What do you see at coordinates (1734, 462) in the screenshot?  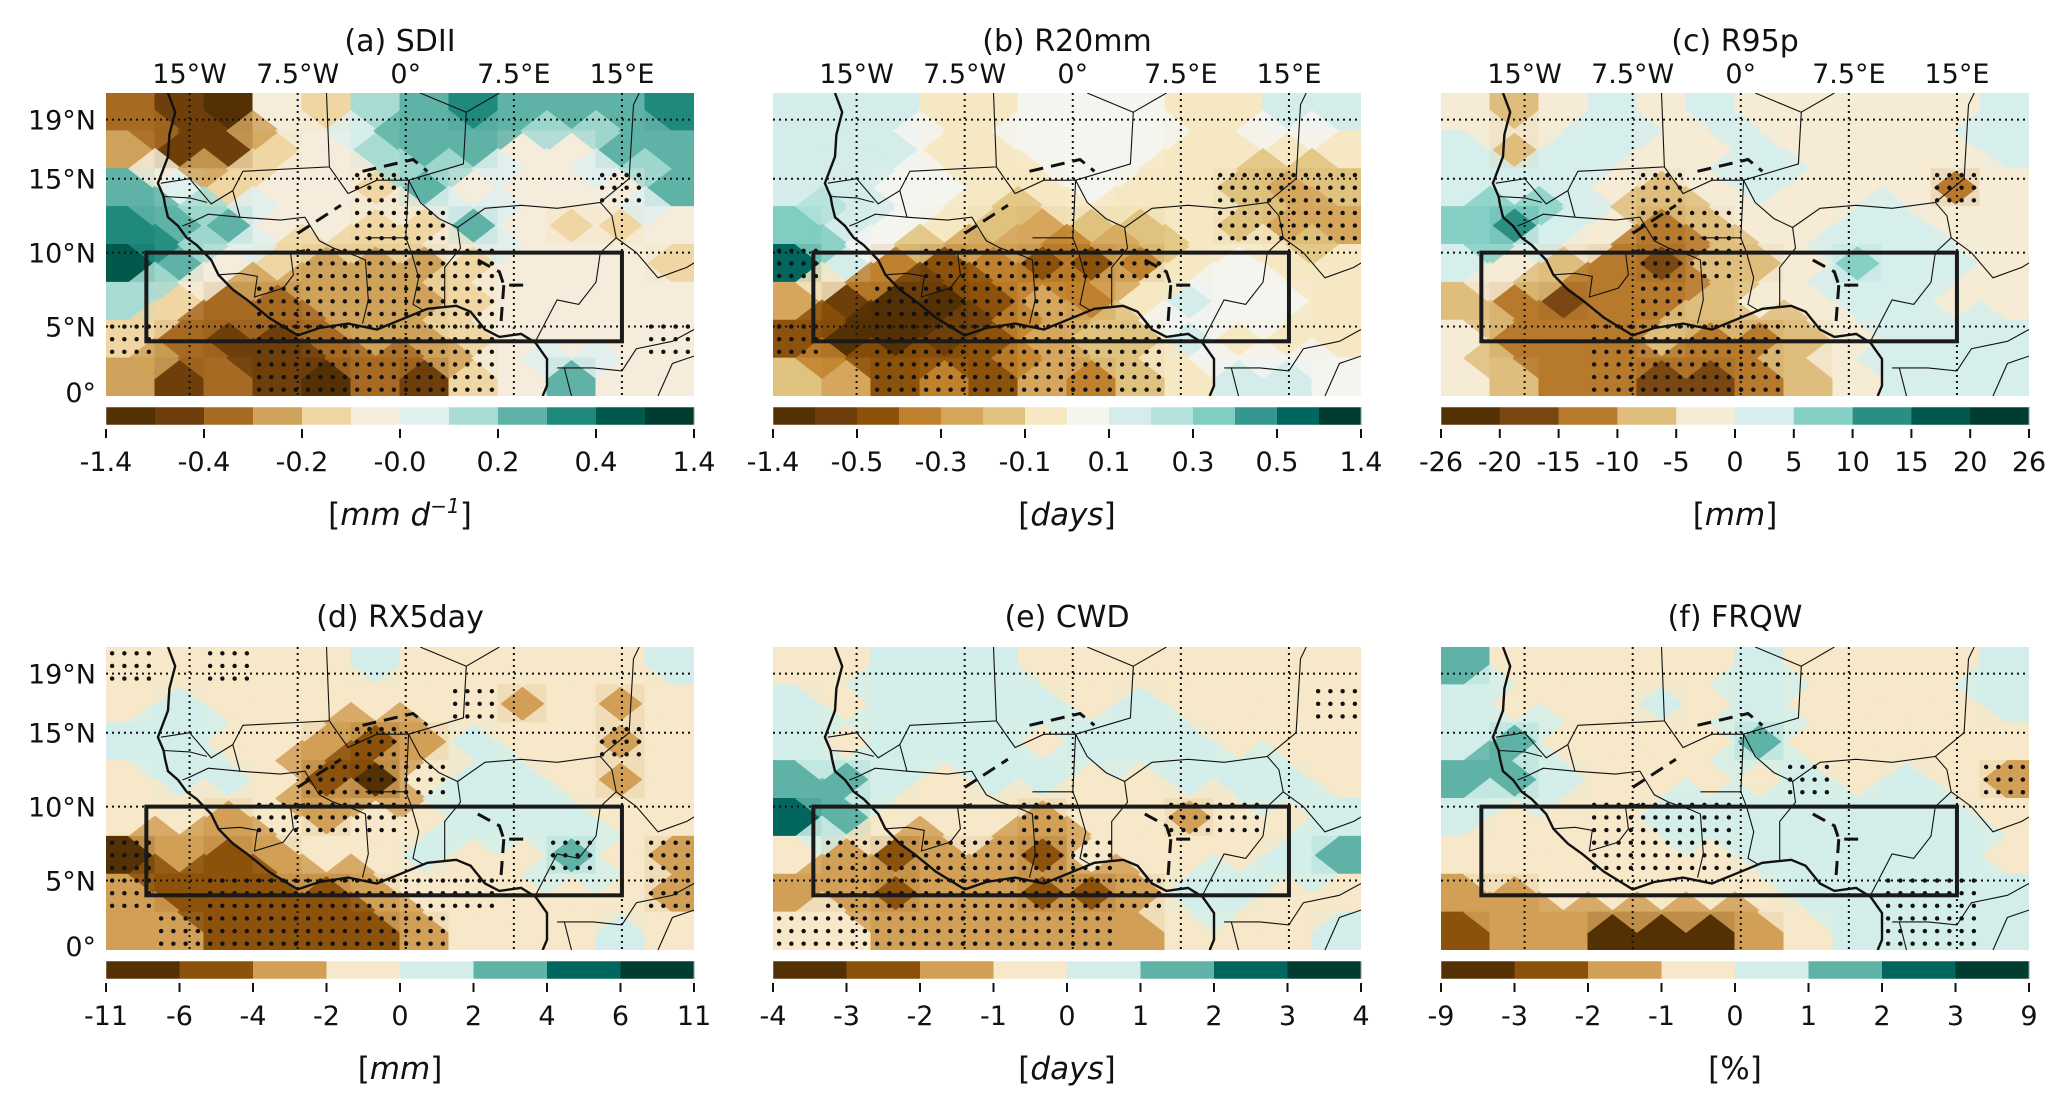 I see `colorbar-tick-label: 0` at bounding box center [1734, 462].